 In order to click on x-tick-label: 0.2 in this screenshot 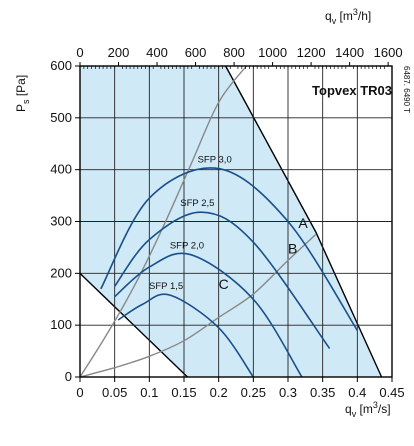, I will do `click(219, 392)`.